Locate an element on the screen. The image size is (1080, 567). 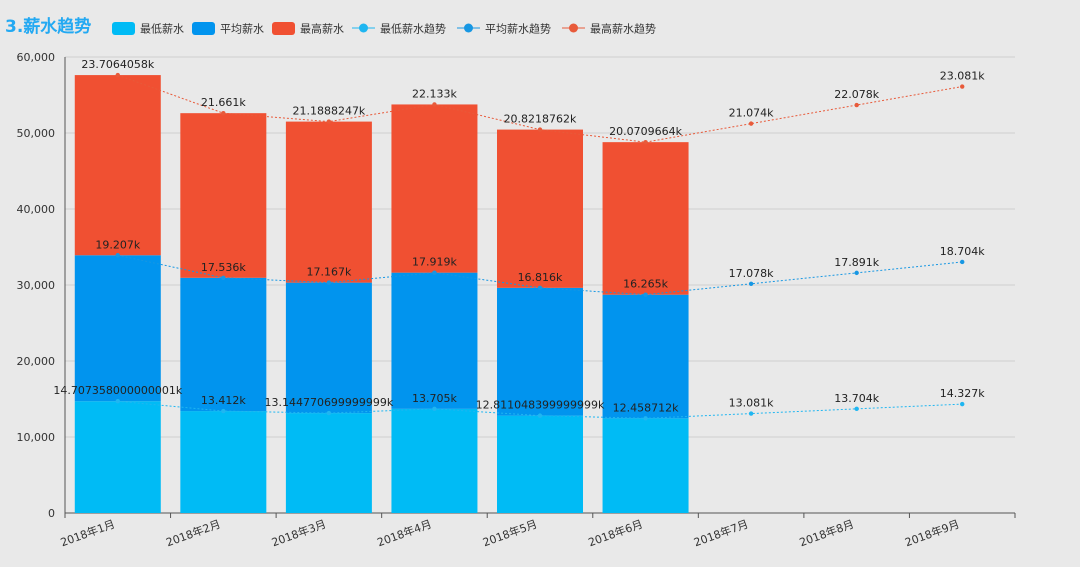
y-tick-label: 50,000 is located at coordinates (36, 133).